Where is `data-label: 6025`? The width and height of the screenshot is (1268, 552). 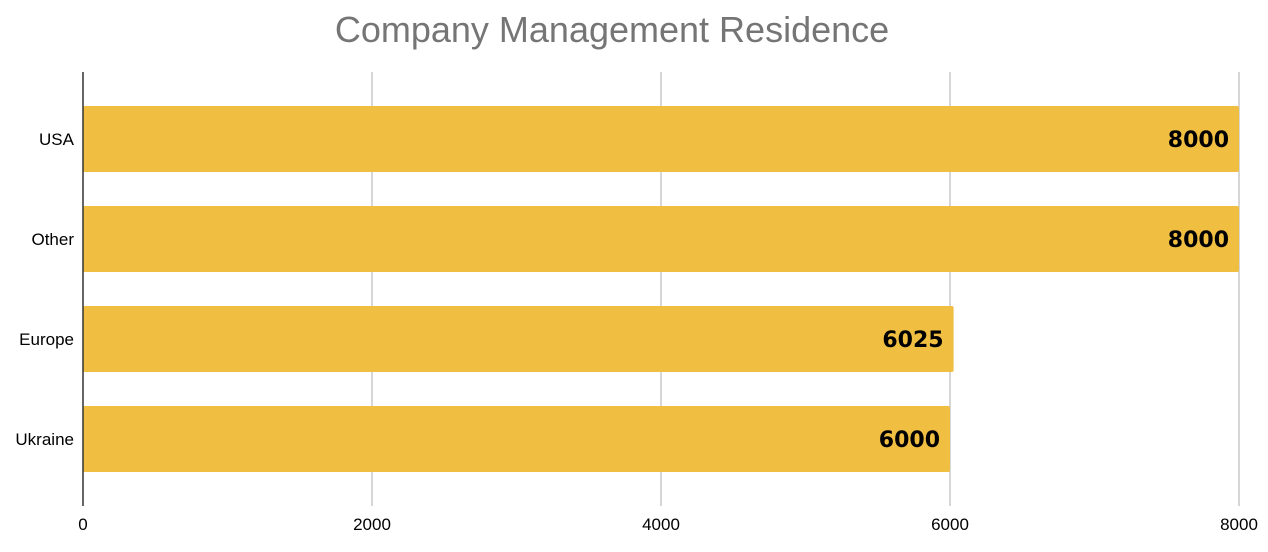 data-label: 6025 is located at coordinates (912, 340).